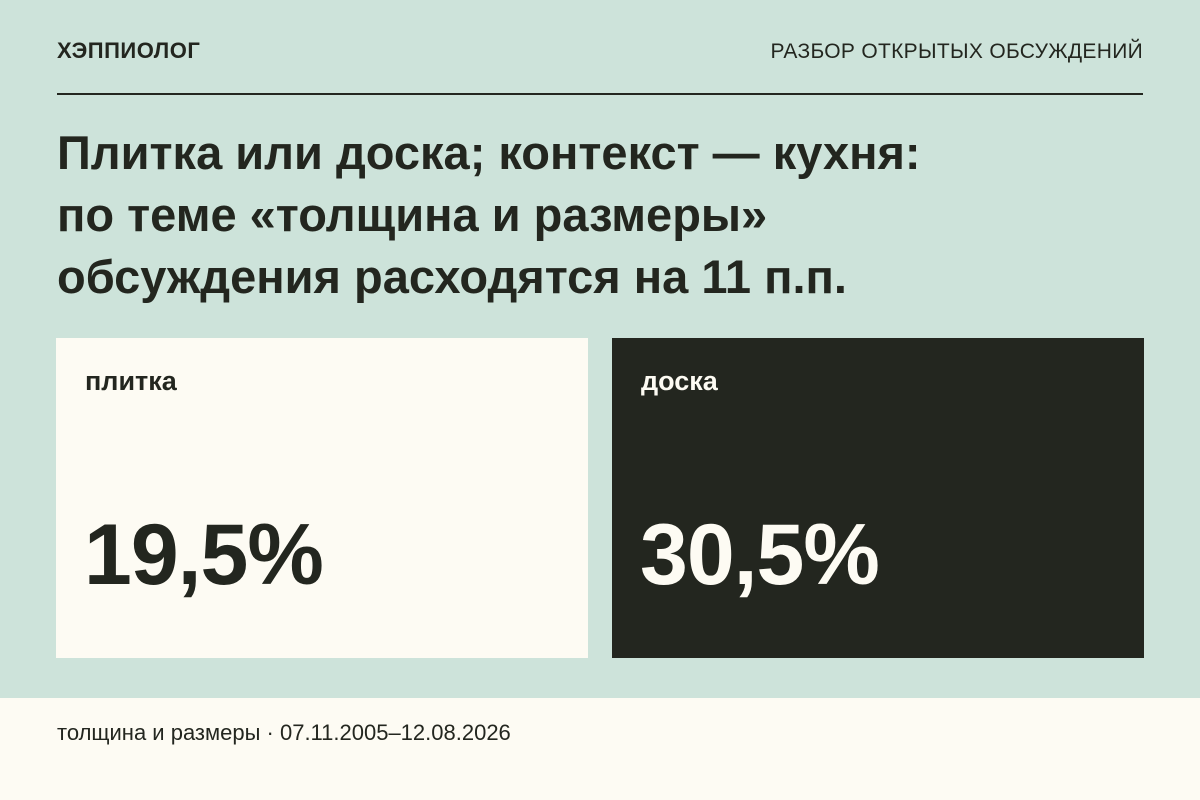  Describe the element at coordinates (129, 50) in the screenshot. I see `brand: ХЭППИОЛОГ` at that location.